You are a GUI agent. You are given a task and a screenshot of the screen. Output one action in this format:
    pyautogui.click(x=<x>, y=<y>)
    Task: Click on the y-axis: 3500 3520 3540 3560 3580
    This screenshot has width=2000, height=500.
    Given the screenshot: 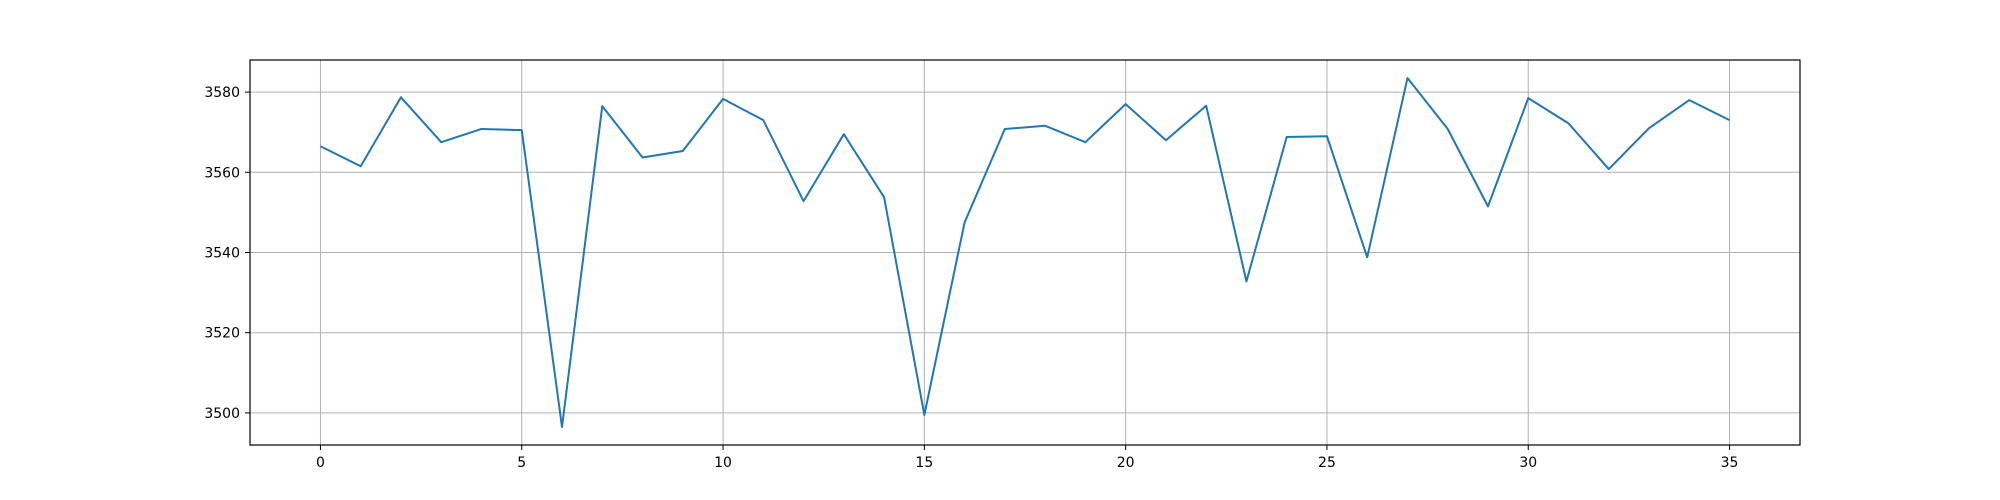 What is the action you would take?
    pyautogui.click(x=227, y=253)
    